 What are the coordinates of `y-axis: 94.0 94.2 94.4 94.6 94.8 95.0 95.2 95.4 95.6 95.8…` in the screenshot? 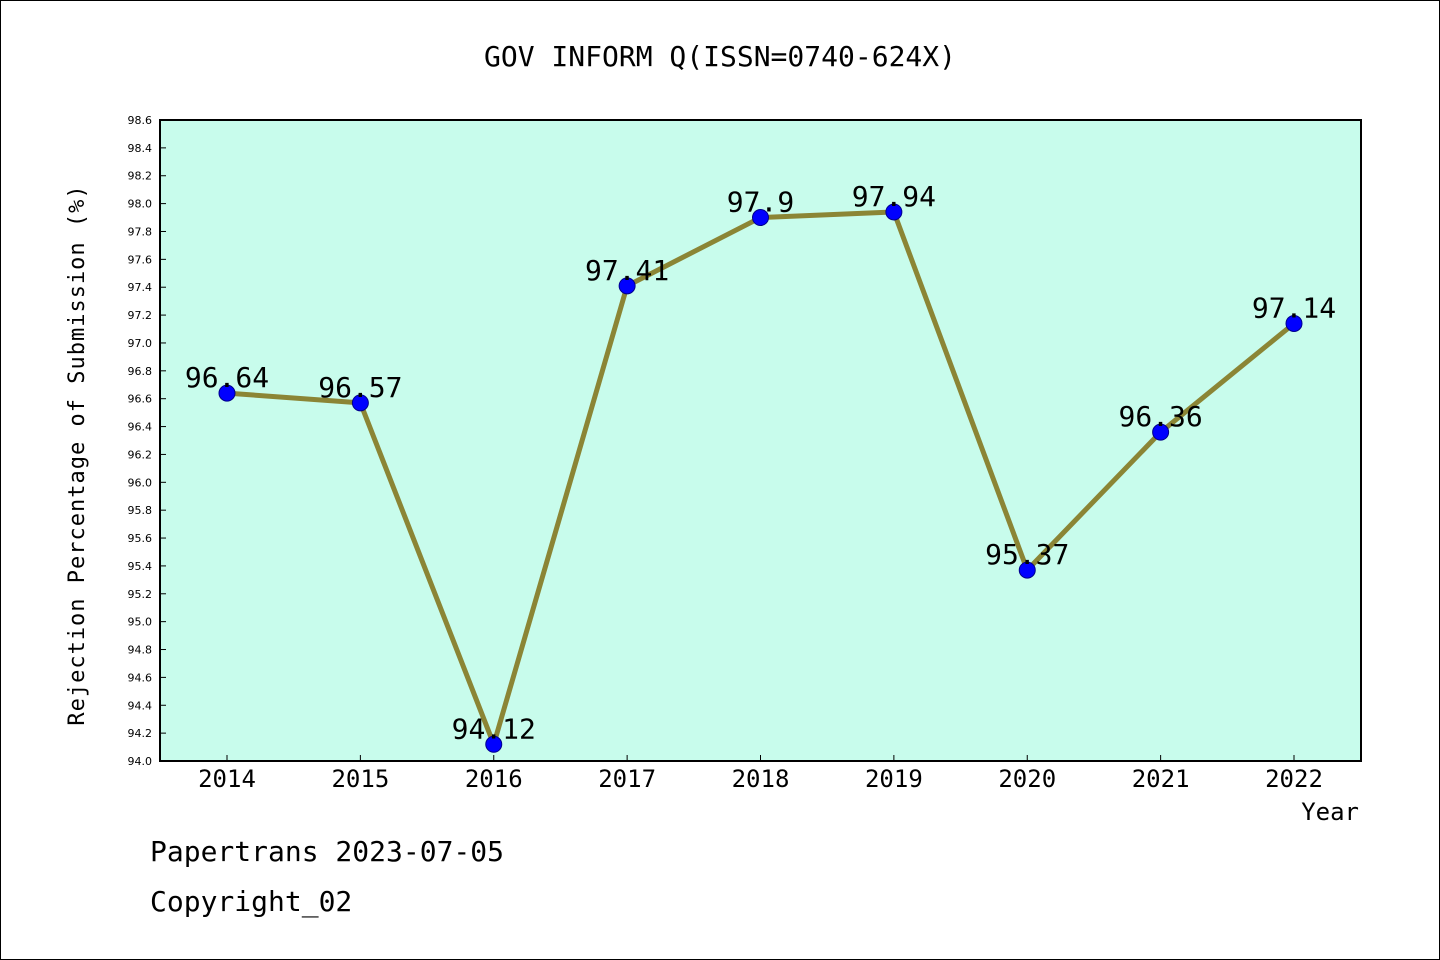 It's located at (147, 441).